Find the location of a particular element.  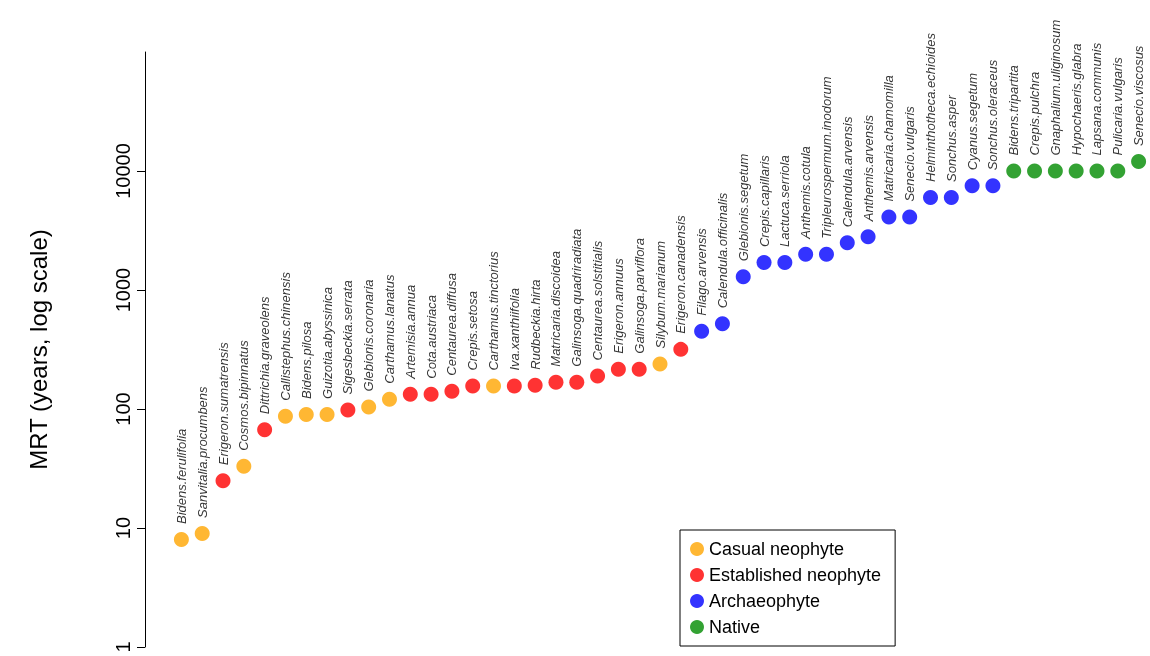

x-tick-label: Anthemis.arvensis is located at coordinates (868, 168).